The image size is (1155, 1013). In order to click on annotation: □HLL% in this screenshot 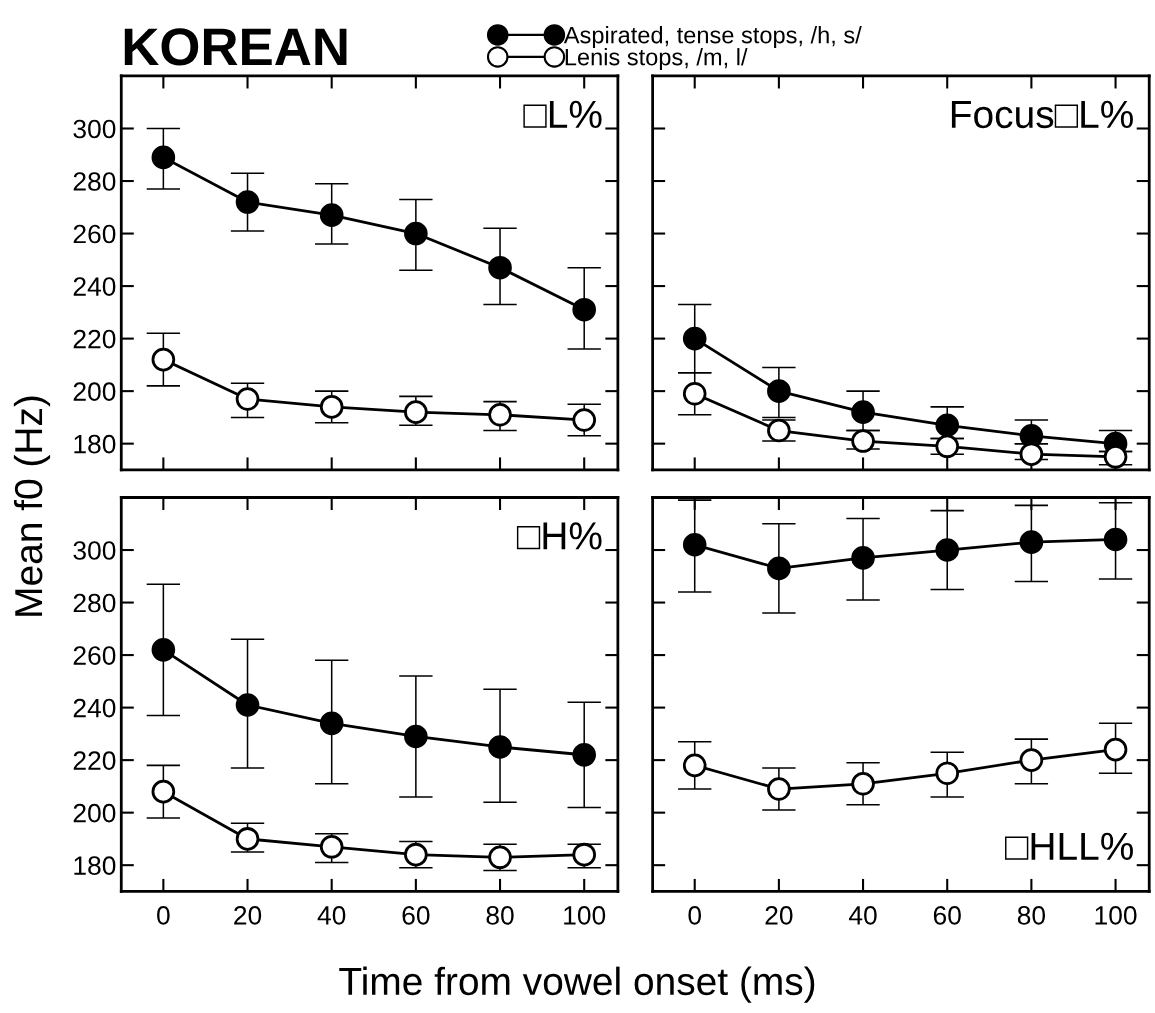, I will do `click(1069, 846)`.